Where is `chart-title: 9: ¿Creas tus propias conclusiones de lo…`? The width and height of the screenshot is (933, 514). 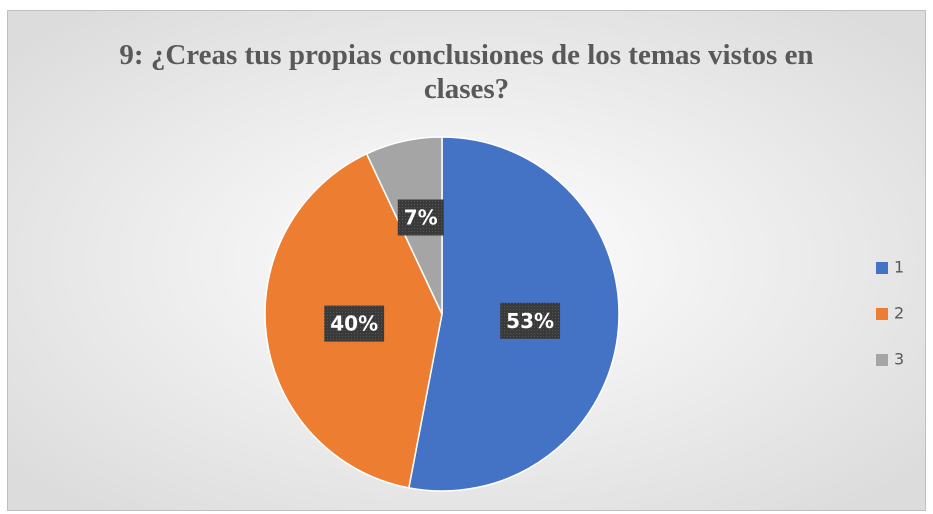 chart-title: 9: ¿Creas tus propias conclusiones de lo… is located at coordinates (466, 72).